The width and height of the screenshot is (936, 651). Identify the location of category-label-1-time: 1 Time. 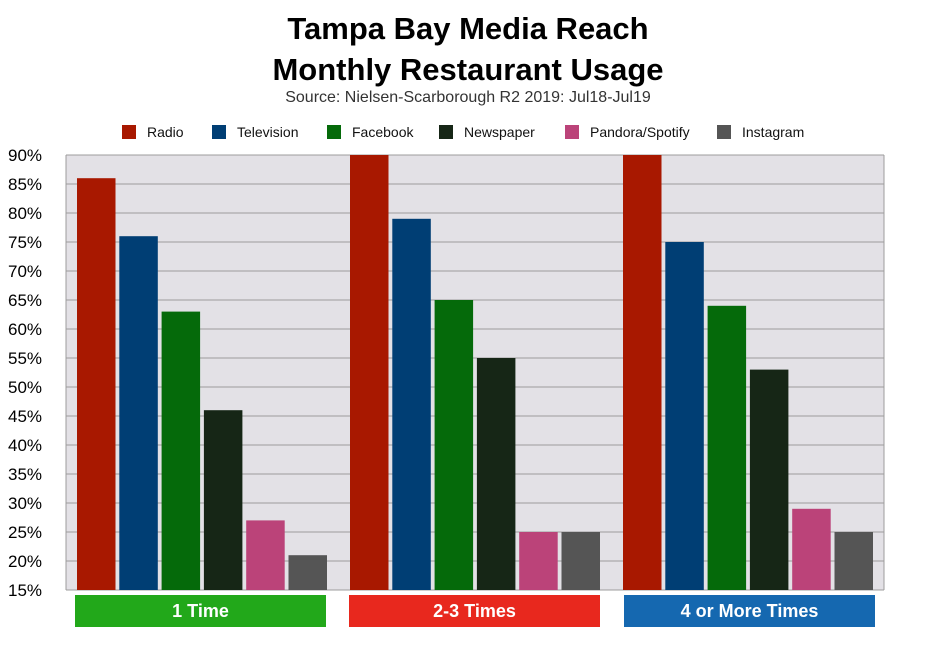
(200, 611).